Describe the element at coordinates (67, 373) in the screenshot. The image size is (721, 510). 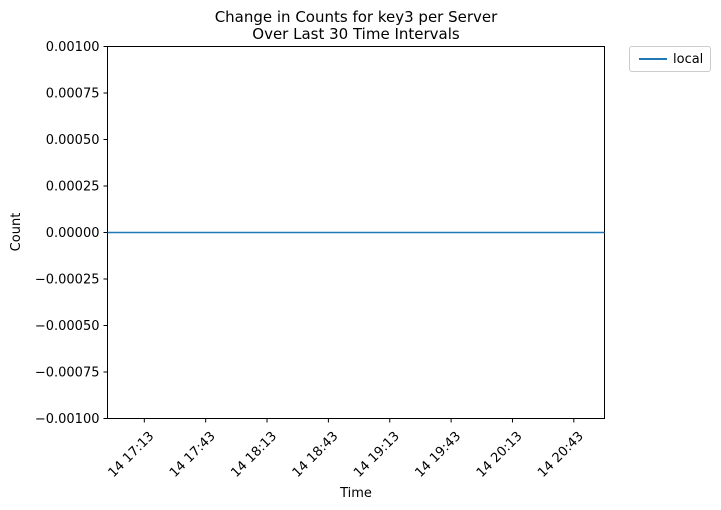
I see `y-tick-label: −0.00075` at that location.